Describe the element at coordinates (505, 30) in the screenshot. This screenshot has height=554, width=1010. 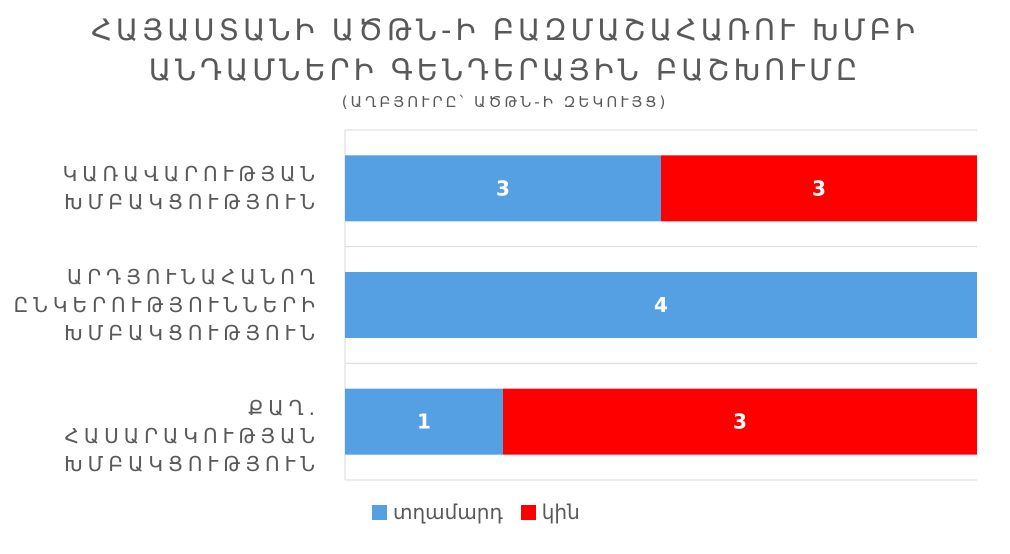
I see `chart-title-line-1: ՀԱՅԱՍՏԱՆԻ ԱԾԹՆ-Ի ԲԱԶՄԱՇԱՀԱՌՈՒ ԽՄԲԻ` at that location.